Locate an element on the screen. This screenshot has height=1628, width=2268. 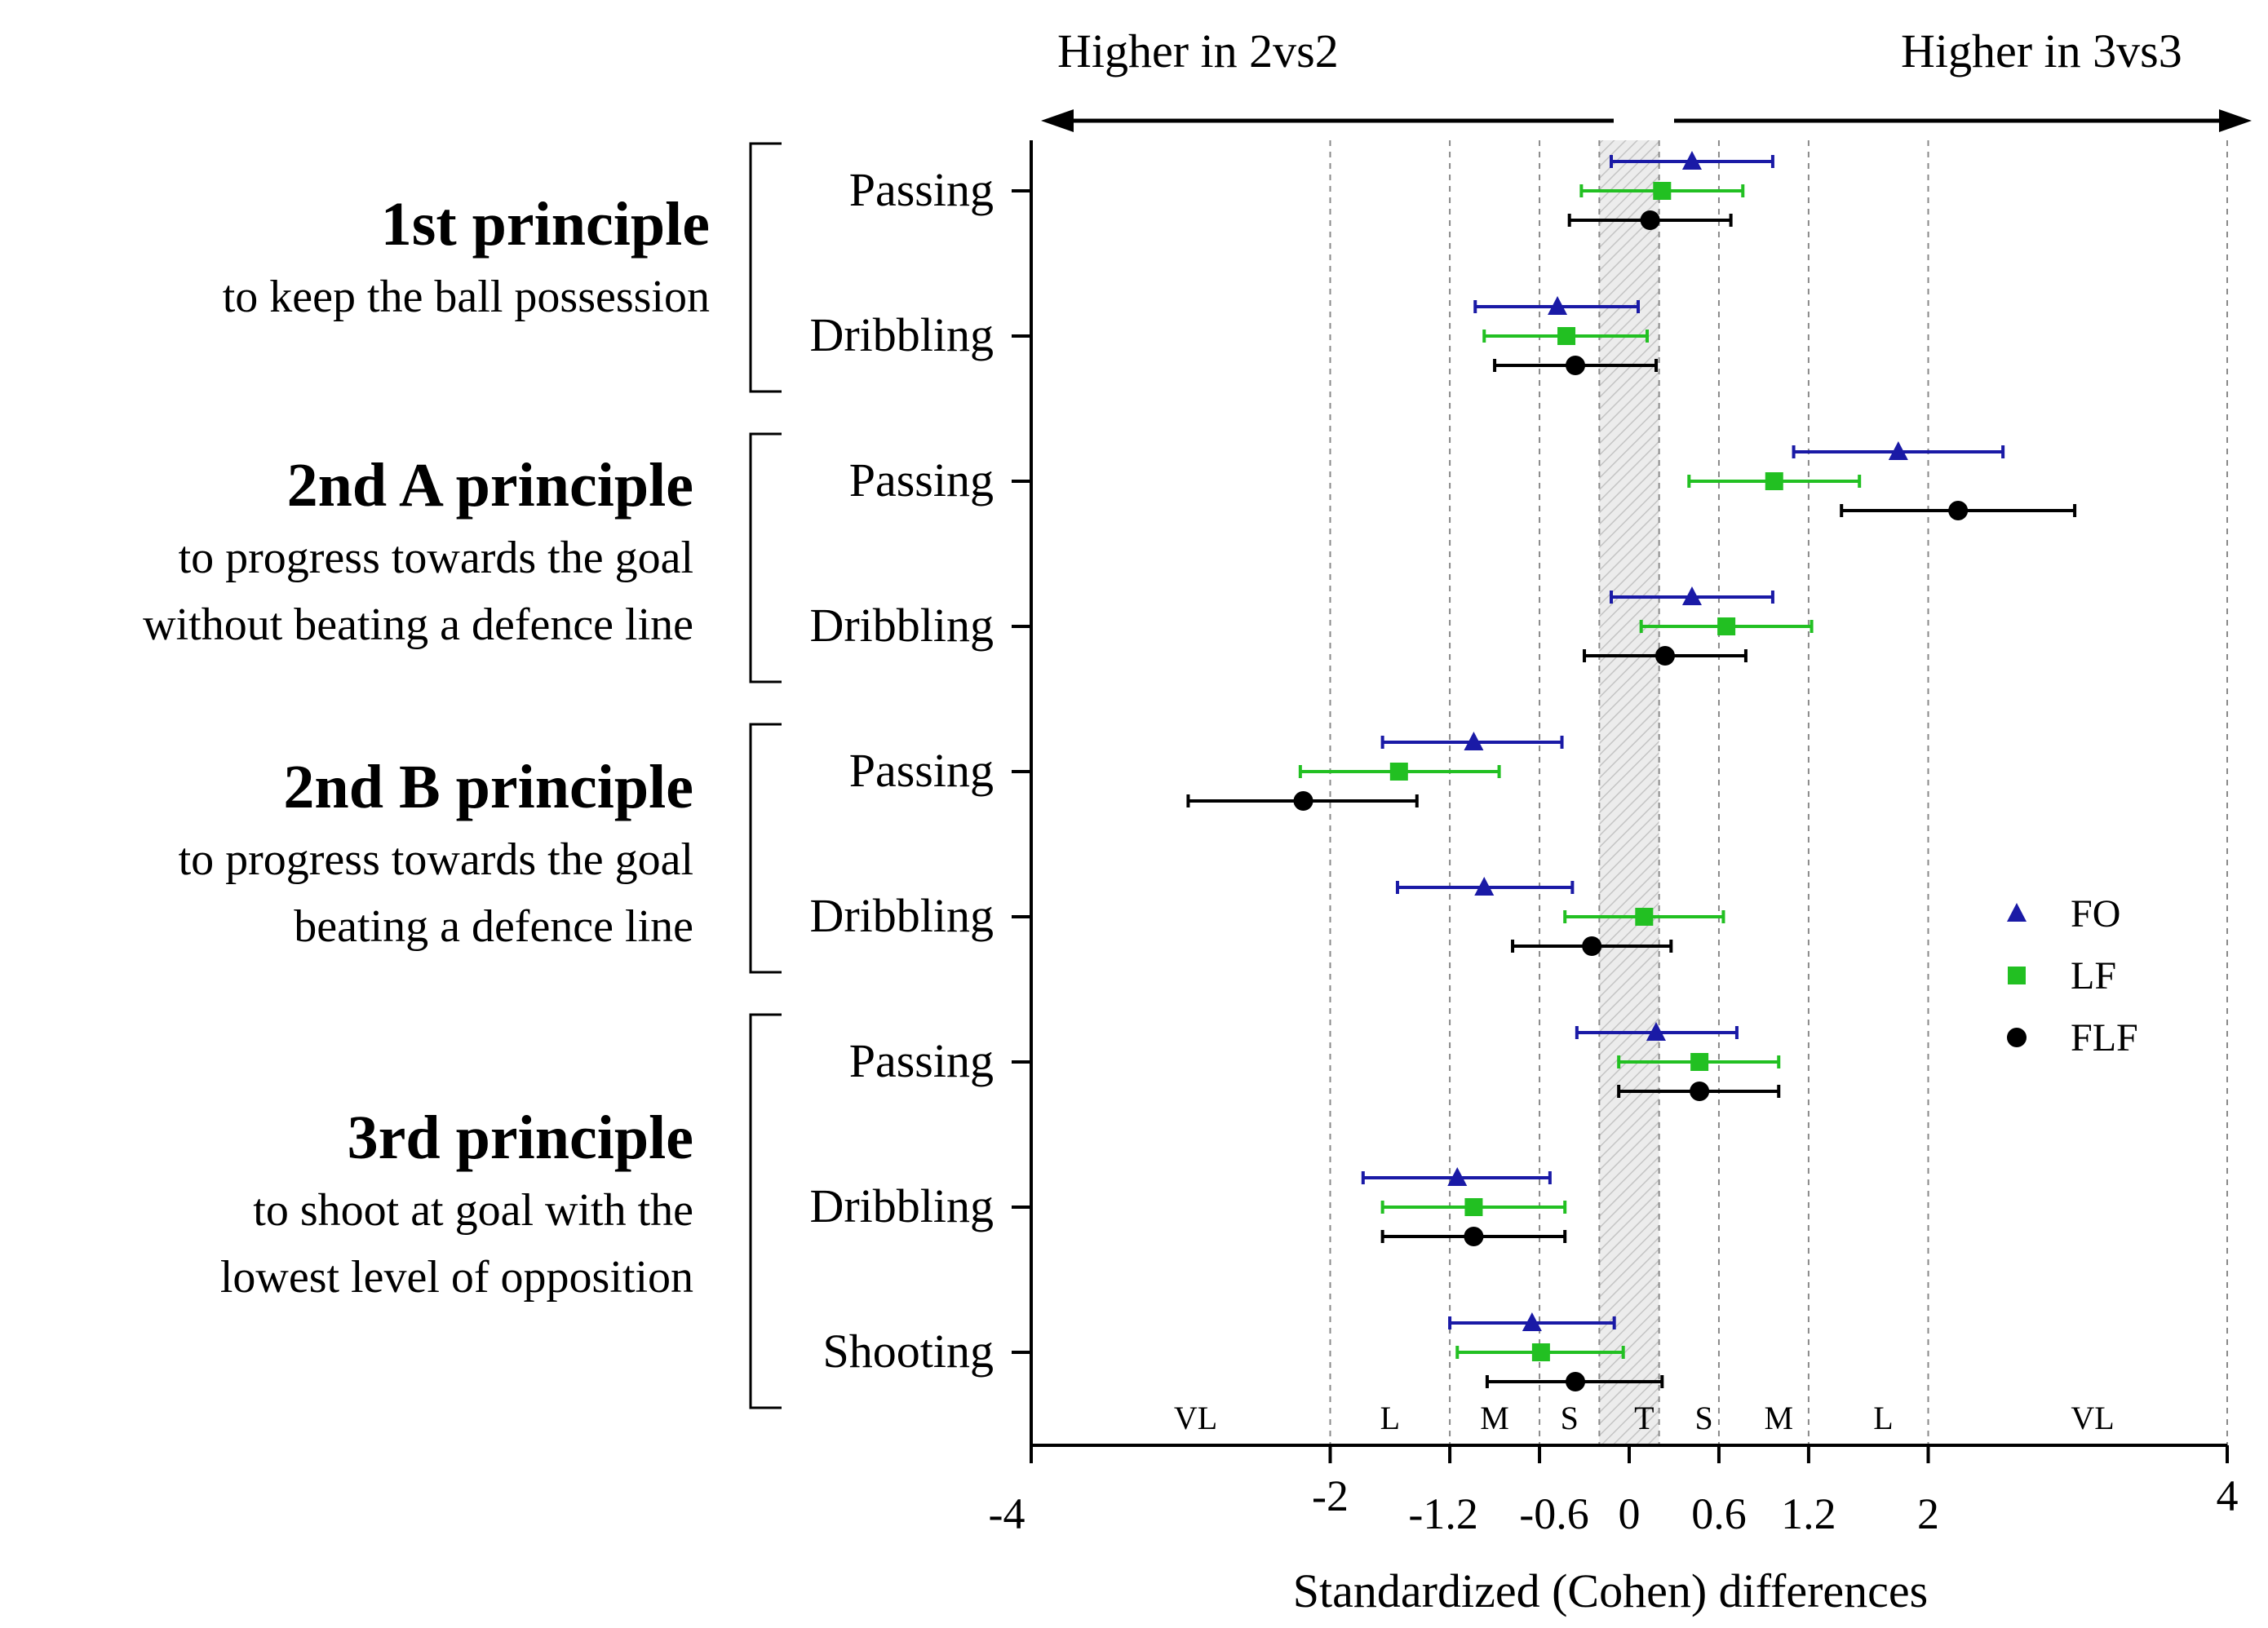
x-tick-label: 4 is located at coordinates (2228, 1495).